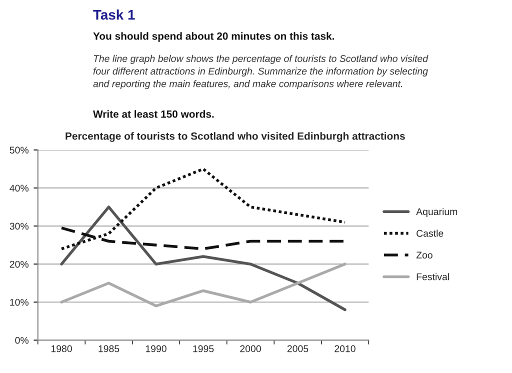 The height and width of the screenshot is (373, 512). What do you see at coordinates (437, 213) in the screenshot?
I see `legend-label: Aquarium` at bounding box center [437, 213].